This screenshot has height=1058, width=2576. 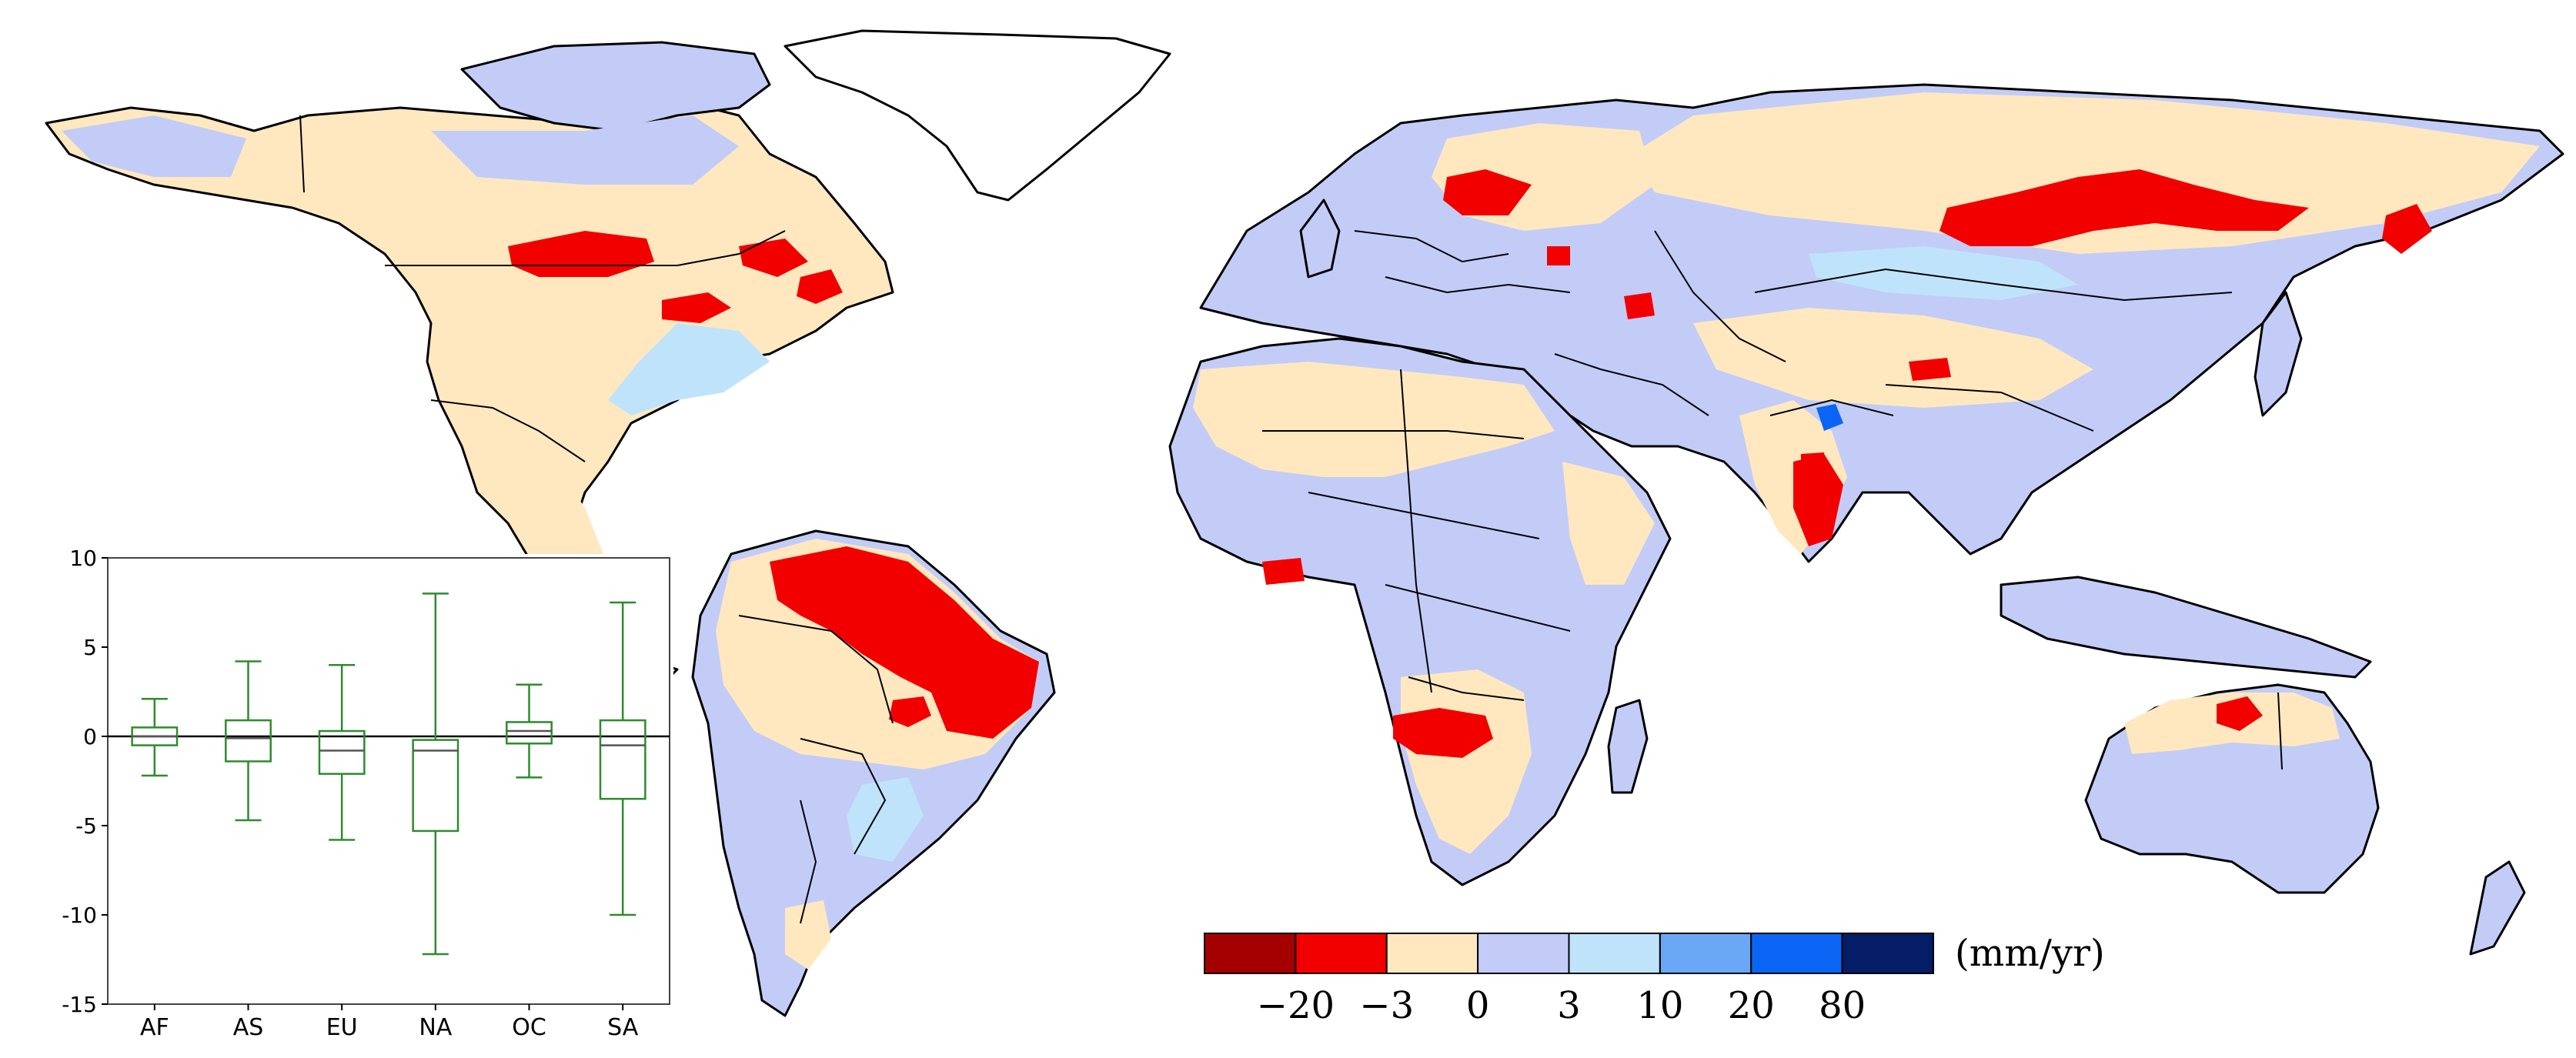 I want to click on landmass-british-isles, so click(x=1320, y=239).